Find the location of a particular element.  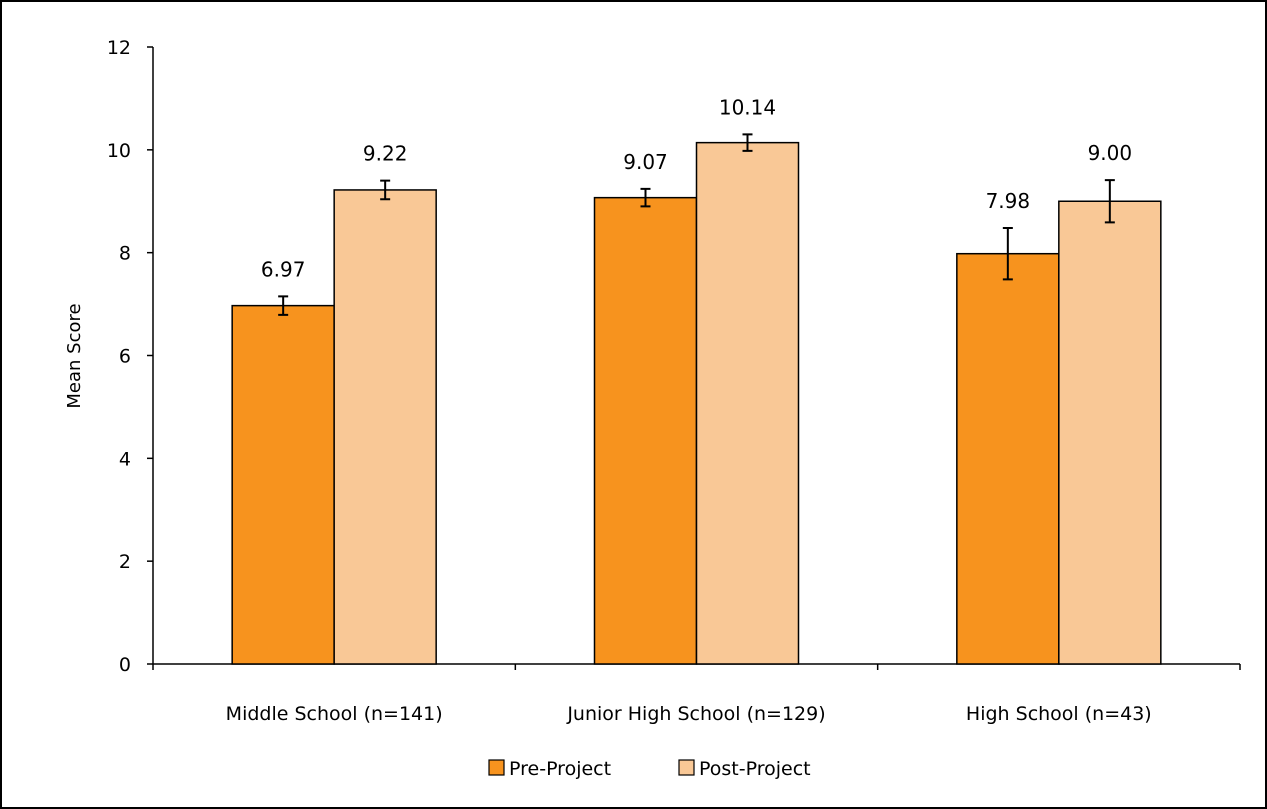

category-label: Middle School (n=141) is located at coordinates (334, 714).